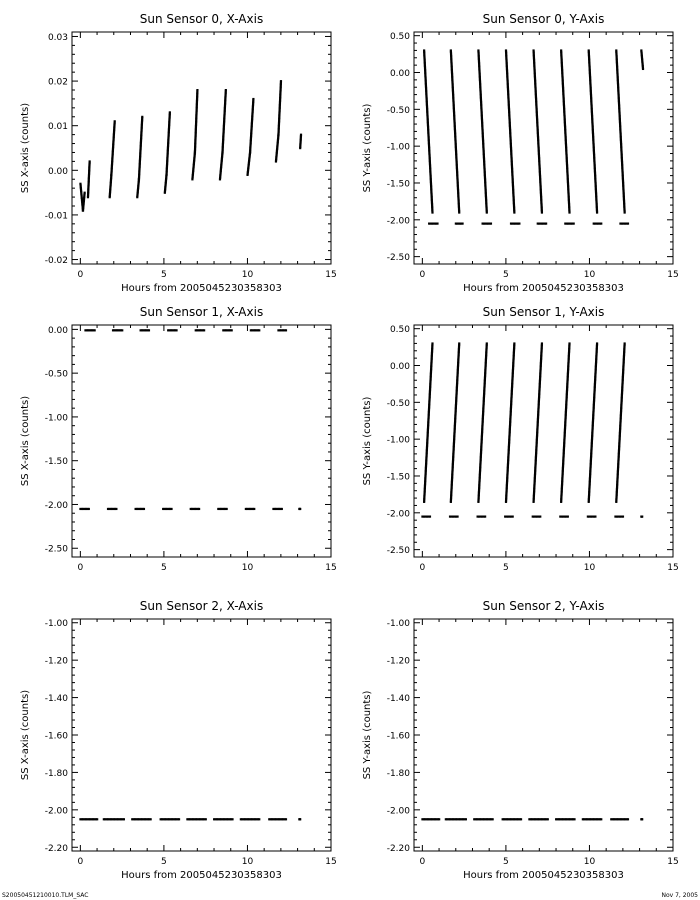  Describe the element at coordinates (400, 330) in the screenshot. I see `y-tick-label: 0.50` at that location.